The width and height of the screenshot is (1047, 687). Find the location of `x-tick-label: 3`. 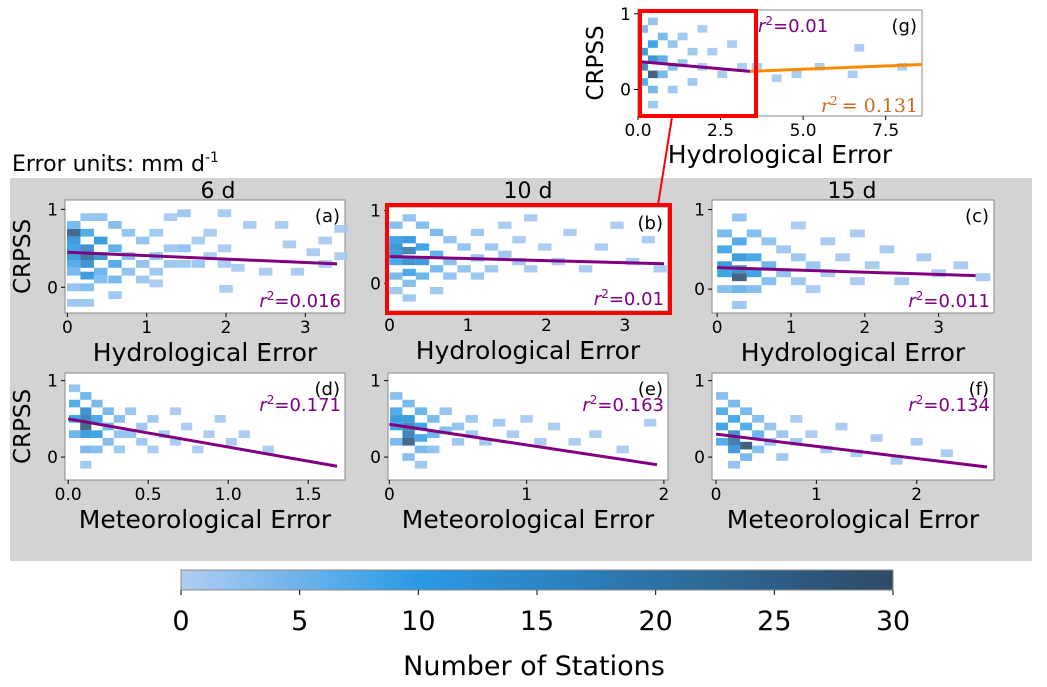

x-tick-label: 3 is located at coordinates (938, 328).